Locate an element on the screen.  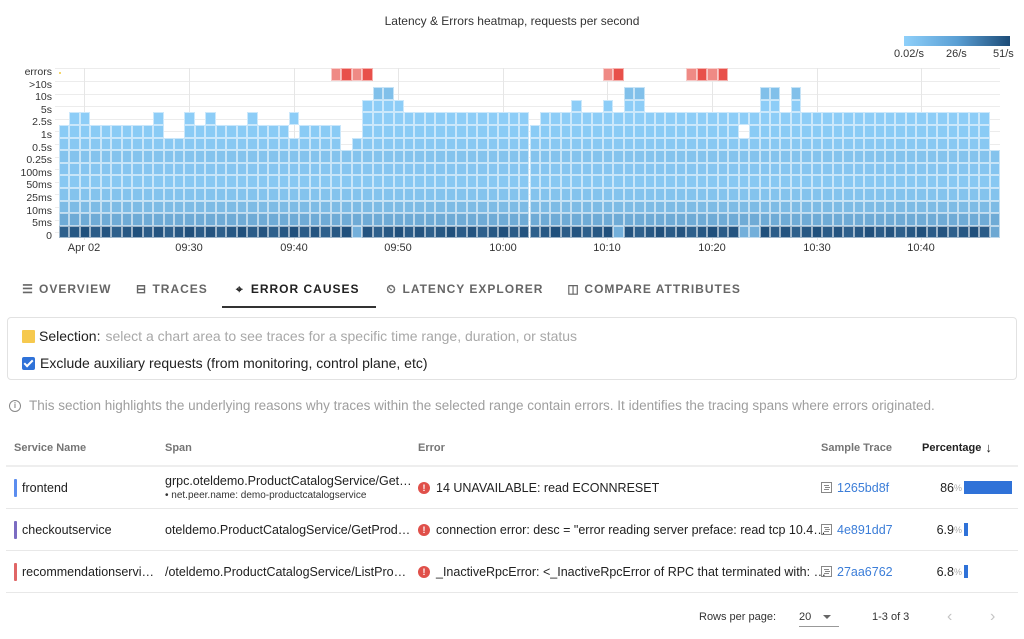
sample-trace-cell: 1265bd8f is located at coordinates (855, 488).